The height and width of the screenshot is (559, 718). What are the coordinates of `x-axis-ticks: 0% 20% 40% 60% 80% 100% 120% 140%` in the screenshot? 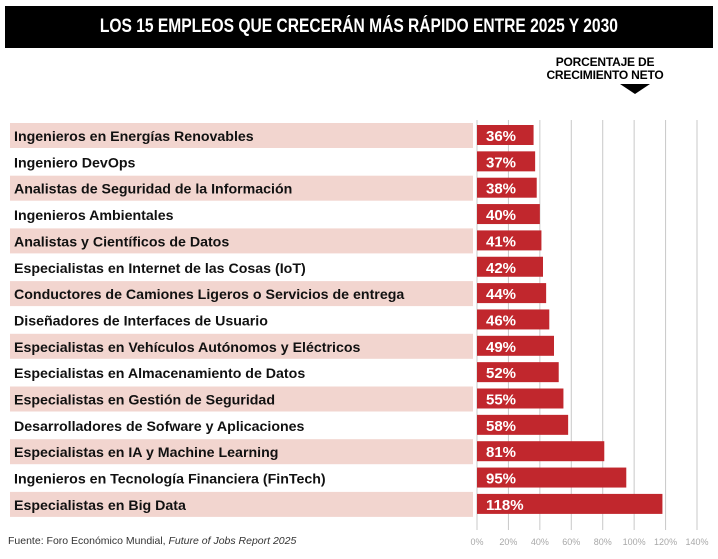 It's located at (589, 542).